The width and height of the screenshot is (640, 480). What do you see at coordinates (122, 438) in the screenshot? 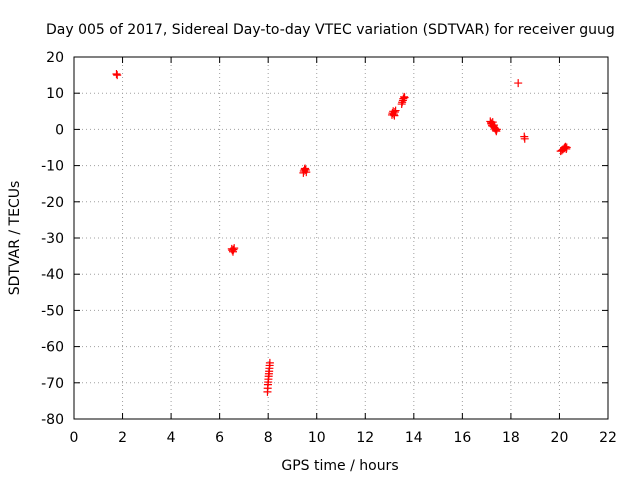
I see `x-tick-label: 2` at bounding box center [122, 438].